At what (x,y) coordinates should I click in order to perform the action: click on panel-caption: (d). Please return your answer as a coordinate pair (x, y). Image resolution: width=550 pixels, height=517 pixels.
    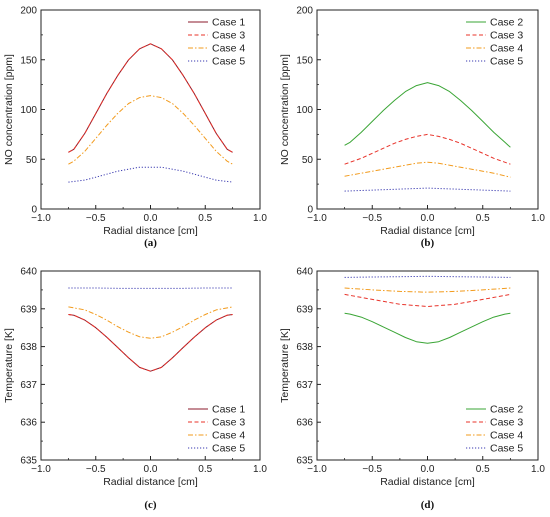
    Looking at the image, I should click on (428, 505).